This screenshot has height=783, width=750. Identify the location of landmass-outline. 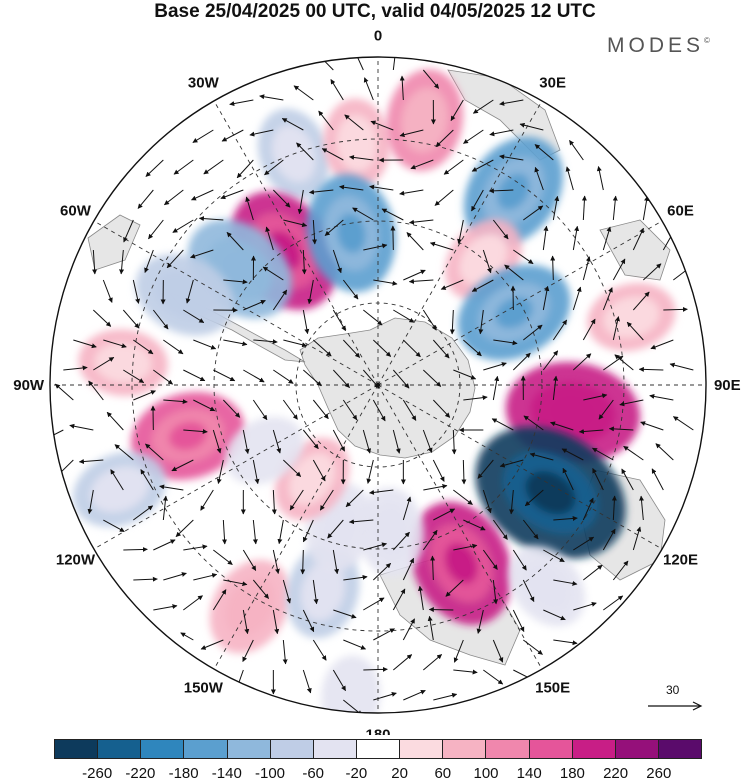
(387, 388).